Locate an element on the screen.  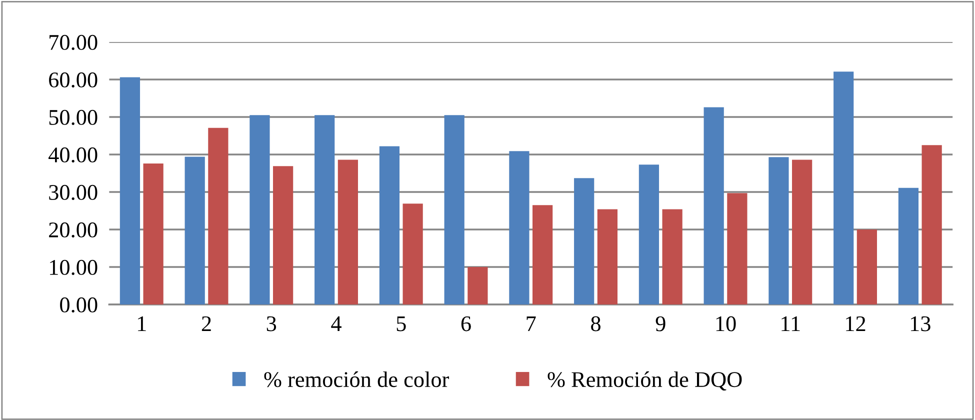
x-tick-label: 13 is located at coordinates (920, 324).